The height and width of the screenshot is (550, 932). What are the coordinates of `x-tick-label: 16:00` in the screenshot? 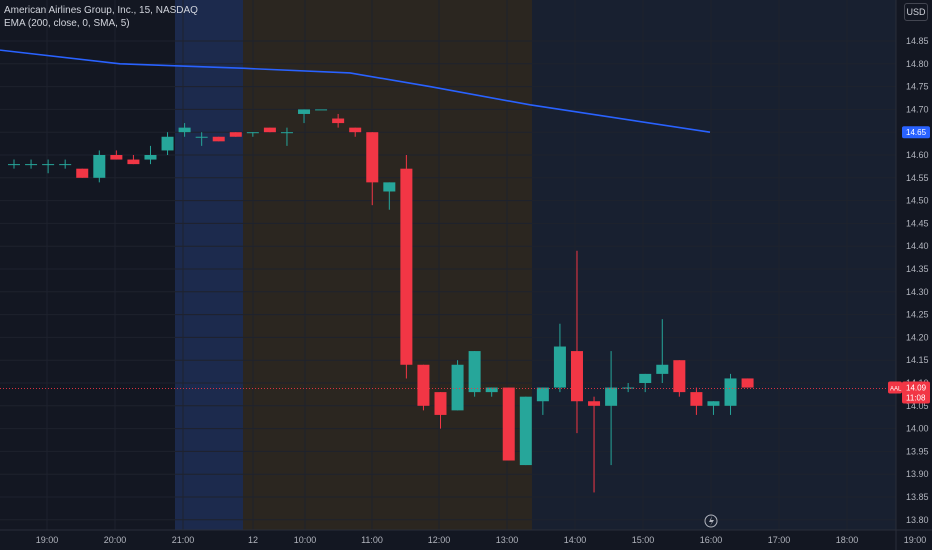 It's located at (711, 540).